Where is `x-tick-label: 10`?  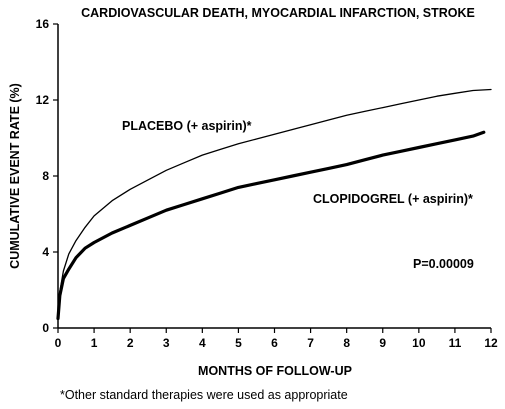 x-tick-label: 10 is located at coordinates (419, 343).